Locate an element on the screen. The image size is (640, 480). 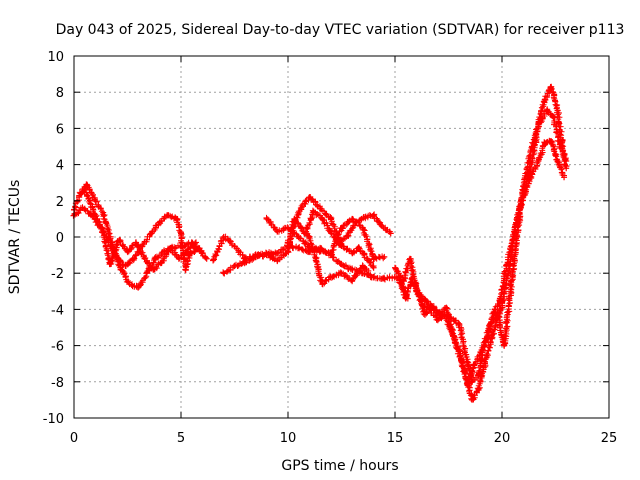
y-tick-label: 0 is located at coordinates (60, 238).